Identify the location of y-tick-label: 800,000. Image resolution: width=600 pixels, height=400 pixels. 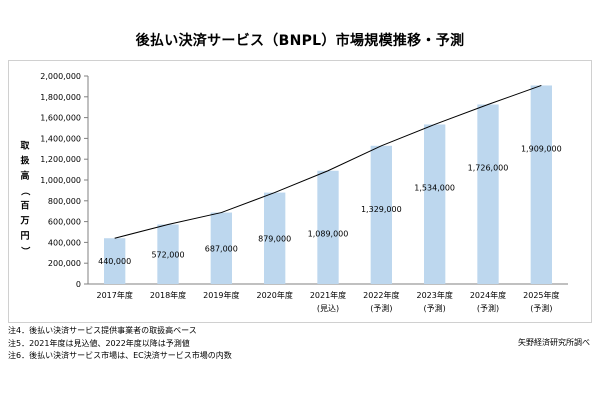
(64, 201).